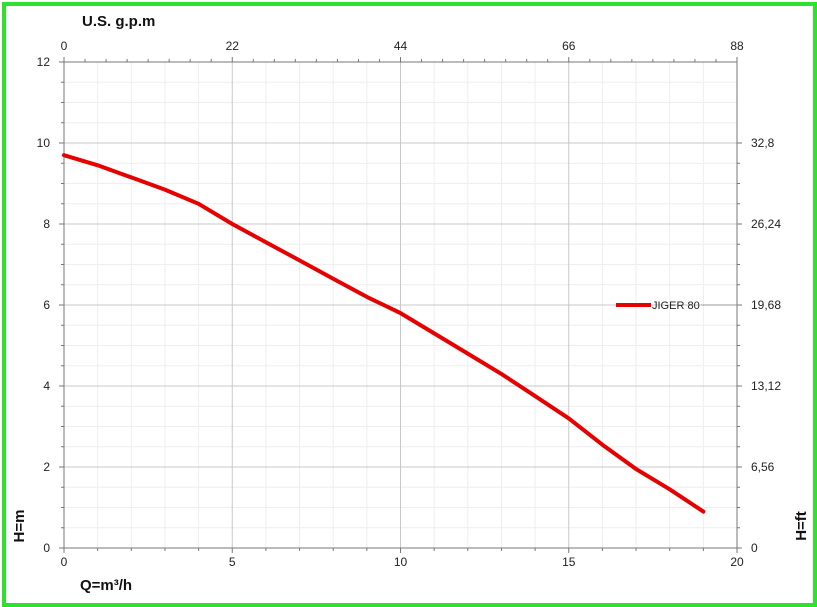 This screenshot has width=817, height=607. I want to click on x-tick-label-top: 0, so click(64, 46).